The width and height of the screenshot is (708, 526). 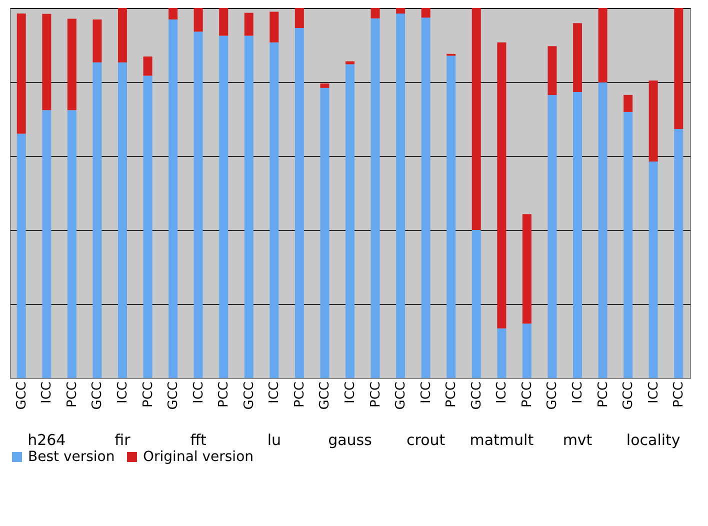 What do you see at coordinates (123, 440) in the screenshot?
I see `text: fir` at bounding box center [123, 440].